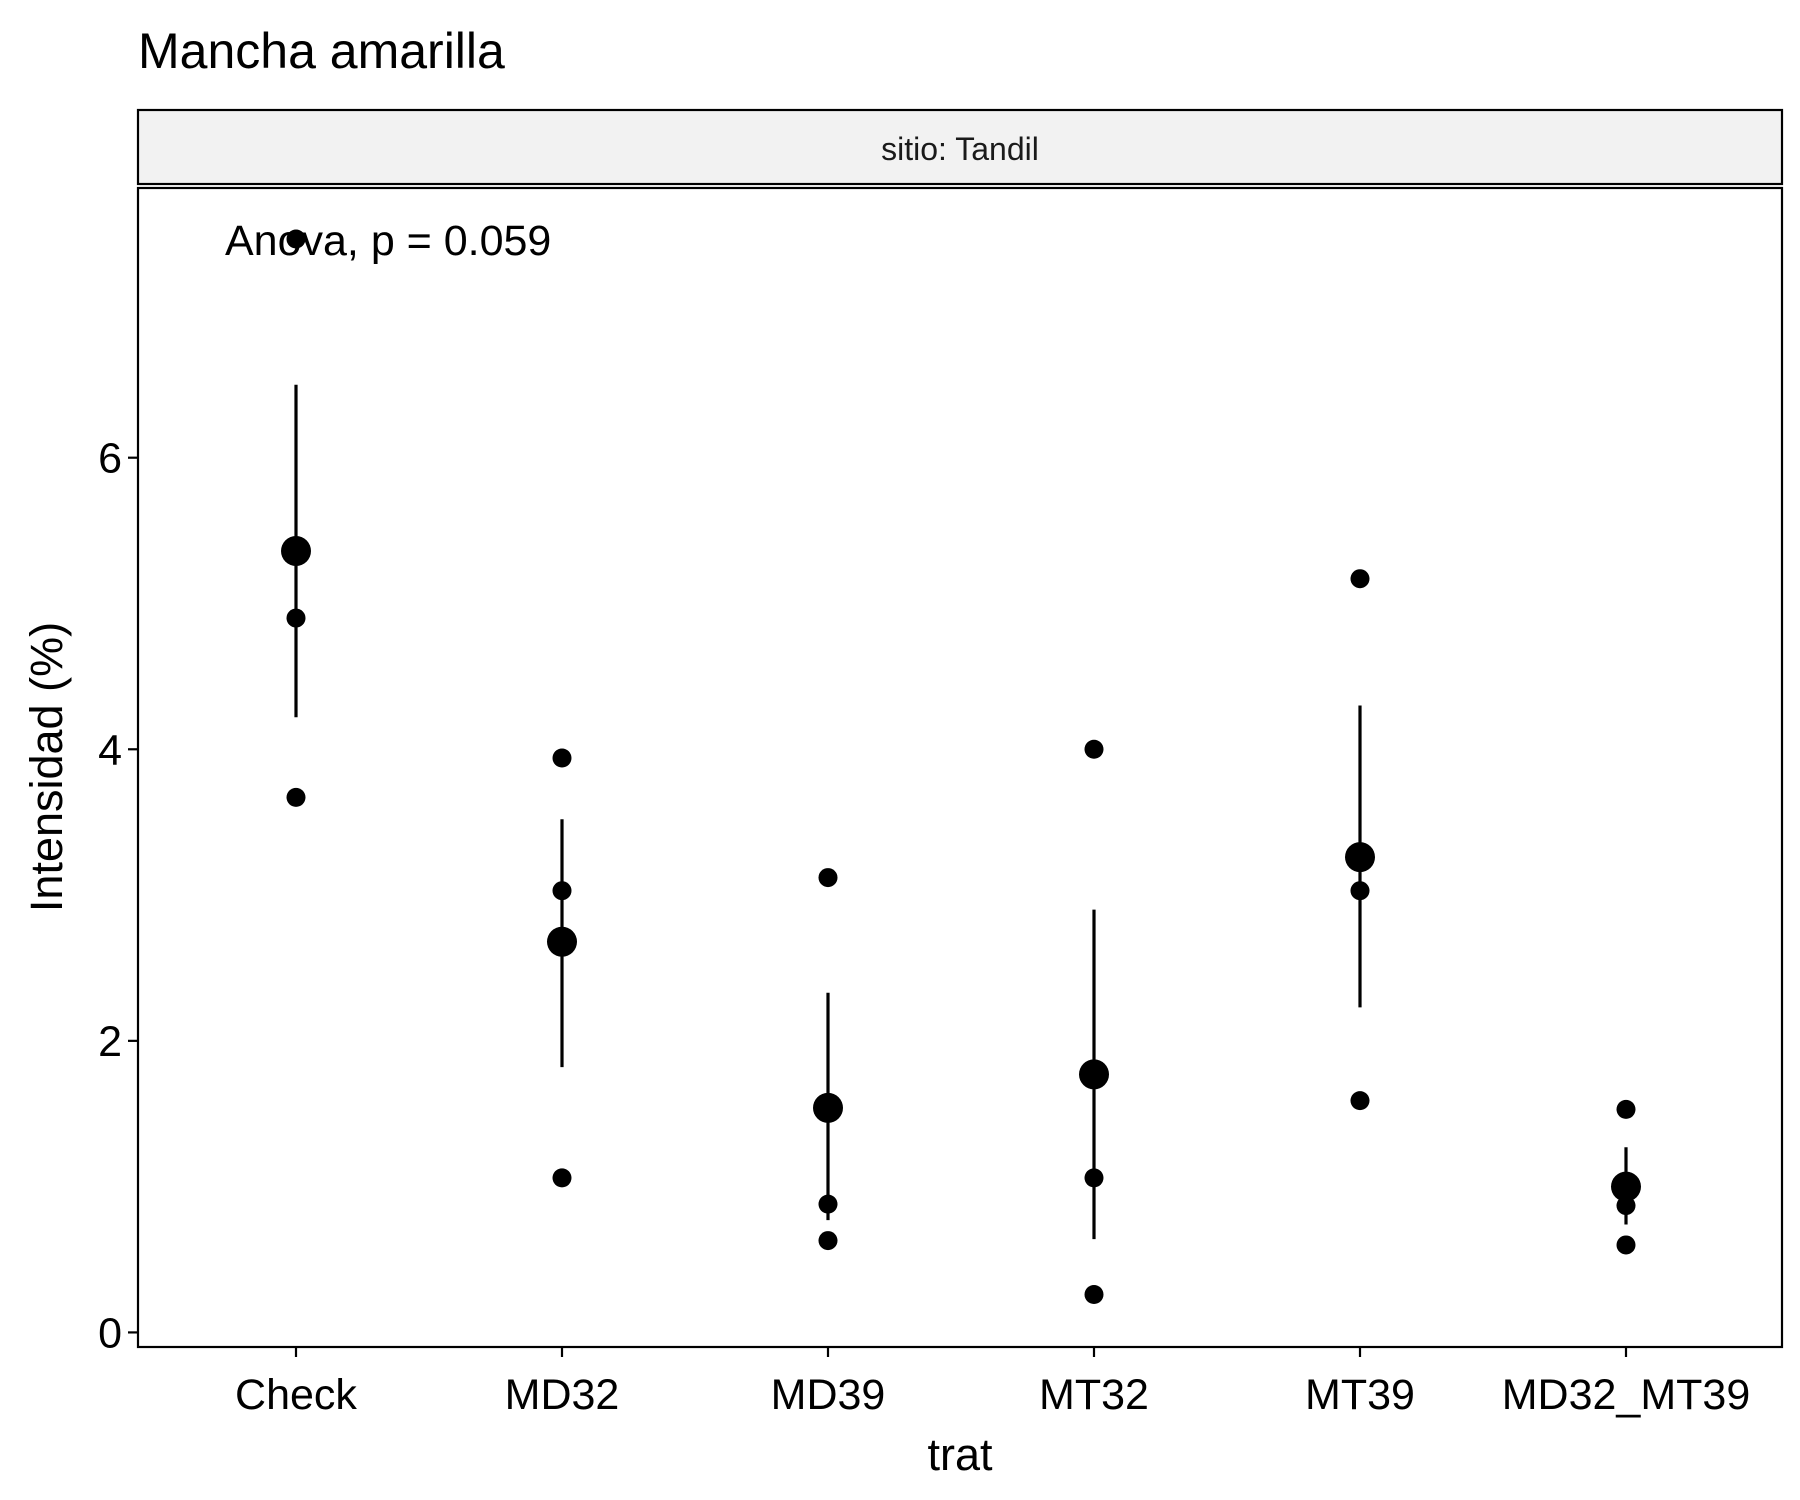  Describe the element at coordinates (1360, 1395) in the screenshot. I see `x-tick-label: MT39` at that location.